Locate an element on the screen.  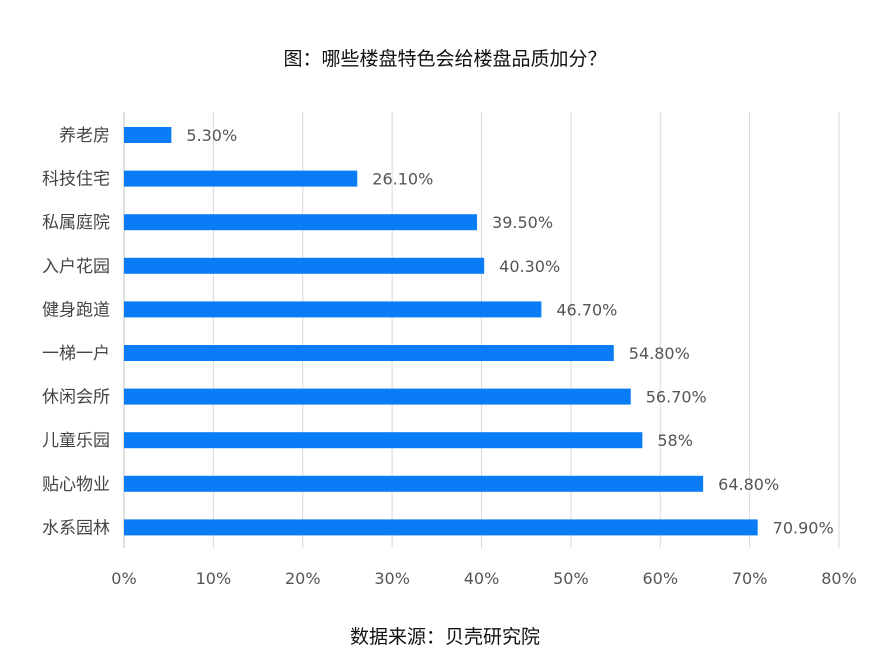
data-label: 70.90% is located at coordinates (803, 527).